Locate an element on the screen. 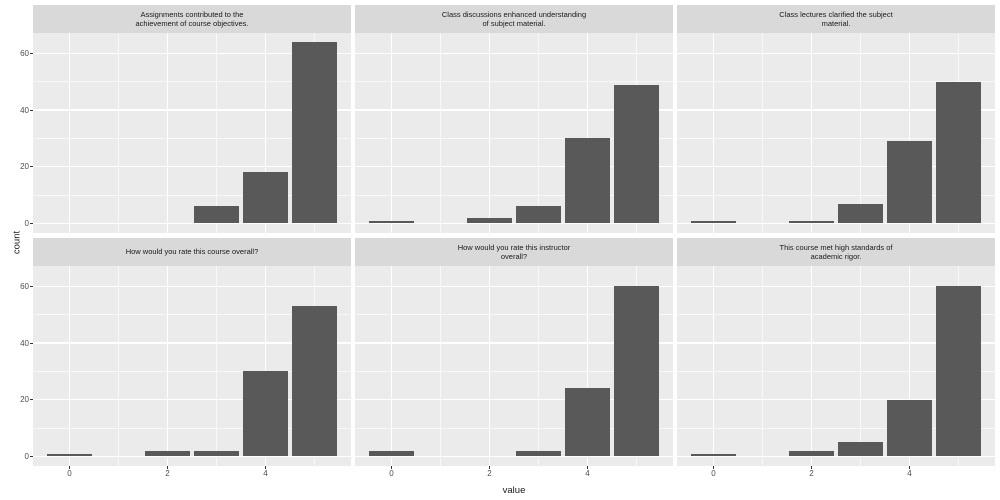 The width and height of the screenshot is (1000, 500). facet-title: How would you rate this course overall? is located at coordinates (192, 252).